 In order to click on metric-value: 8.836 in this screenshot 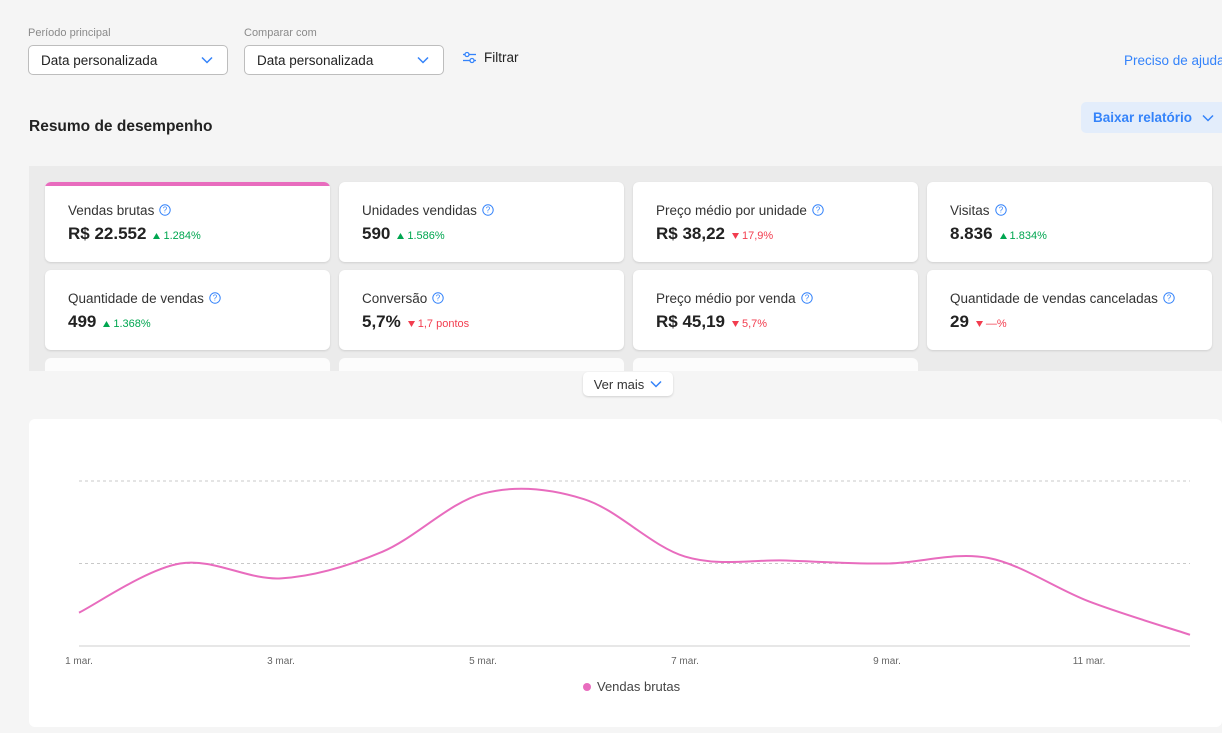, I will do `click(971, 233)`.